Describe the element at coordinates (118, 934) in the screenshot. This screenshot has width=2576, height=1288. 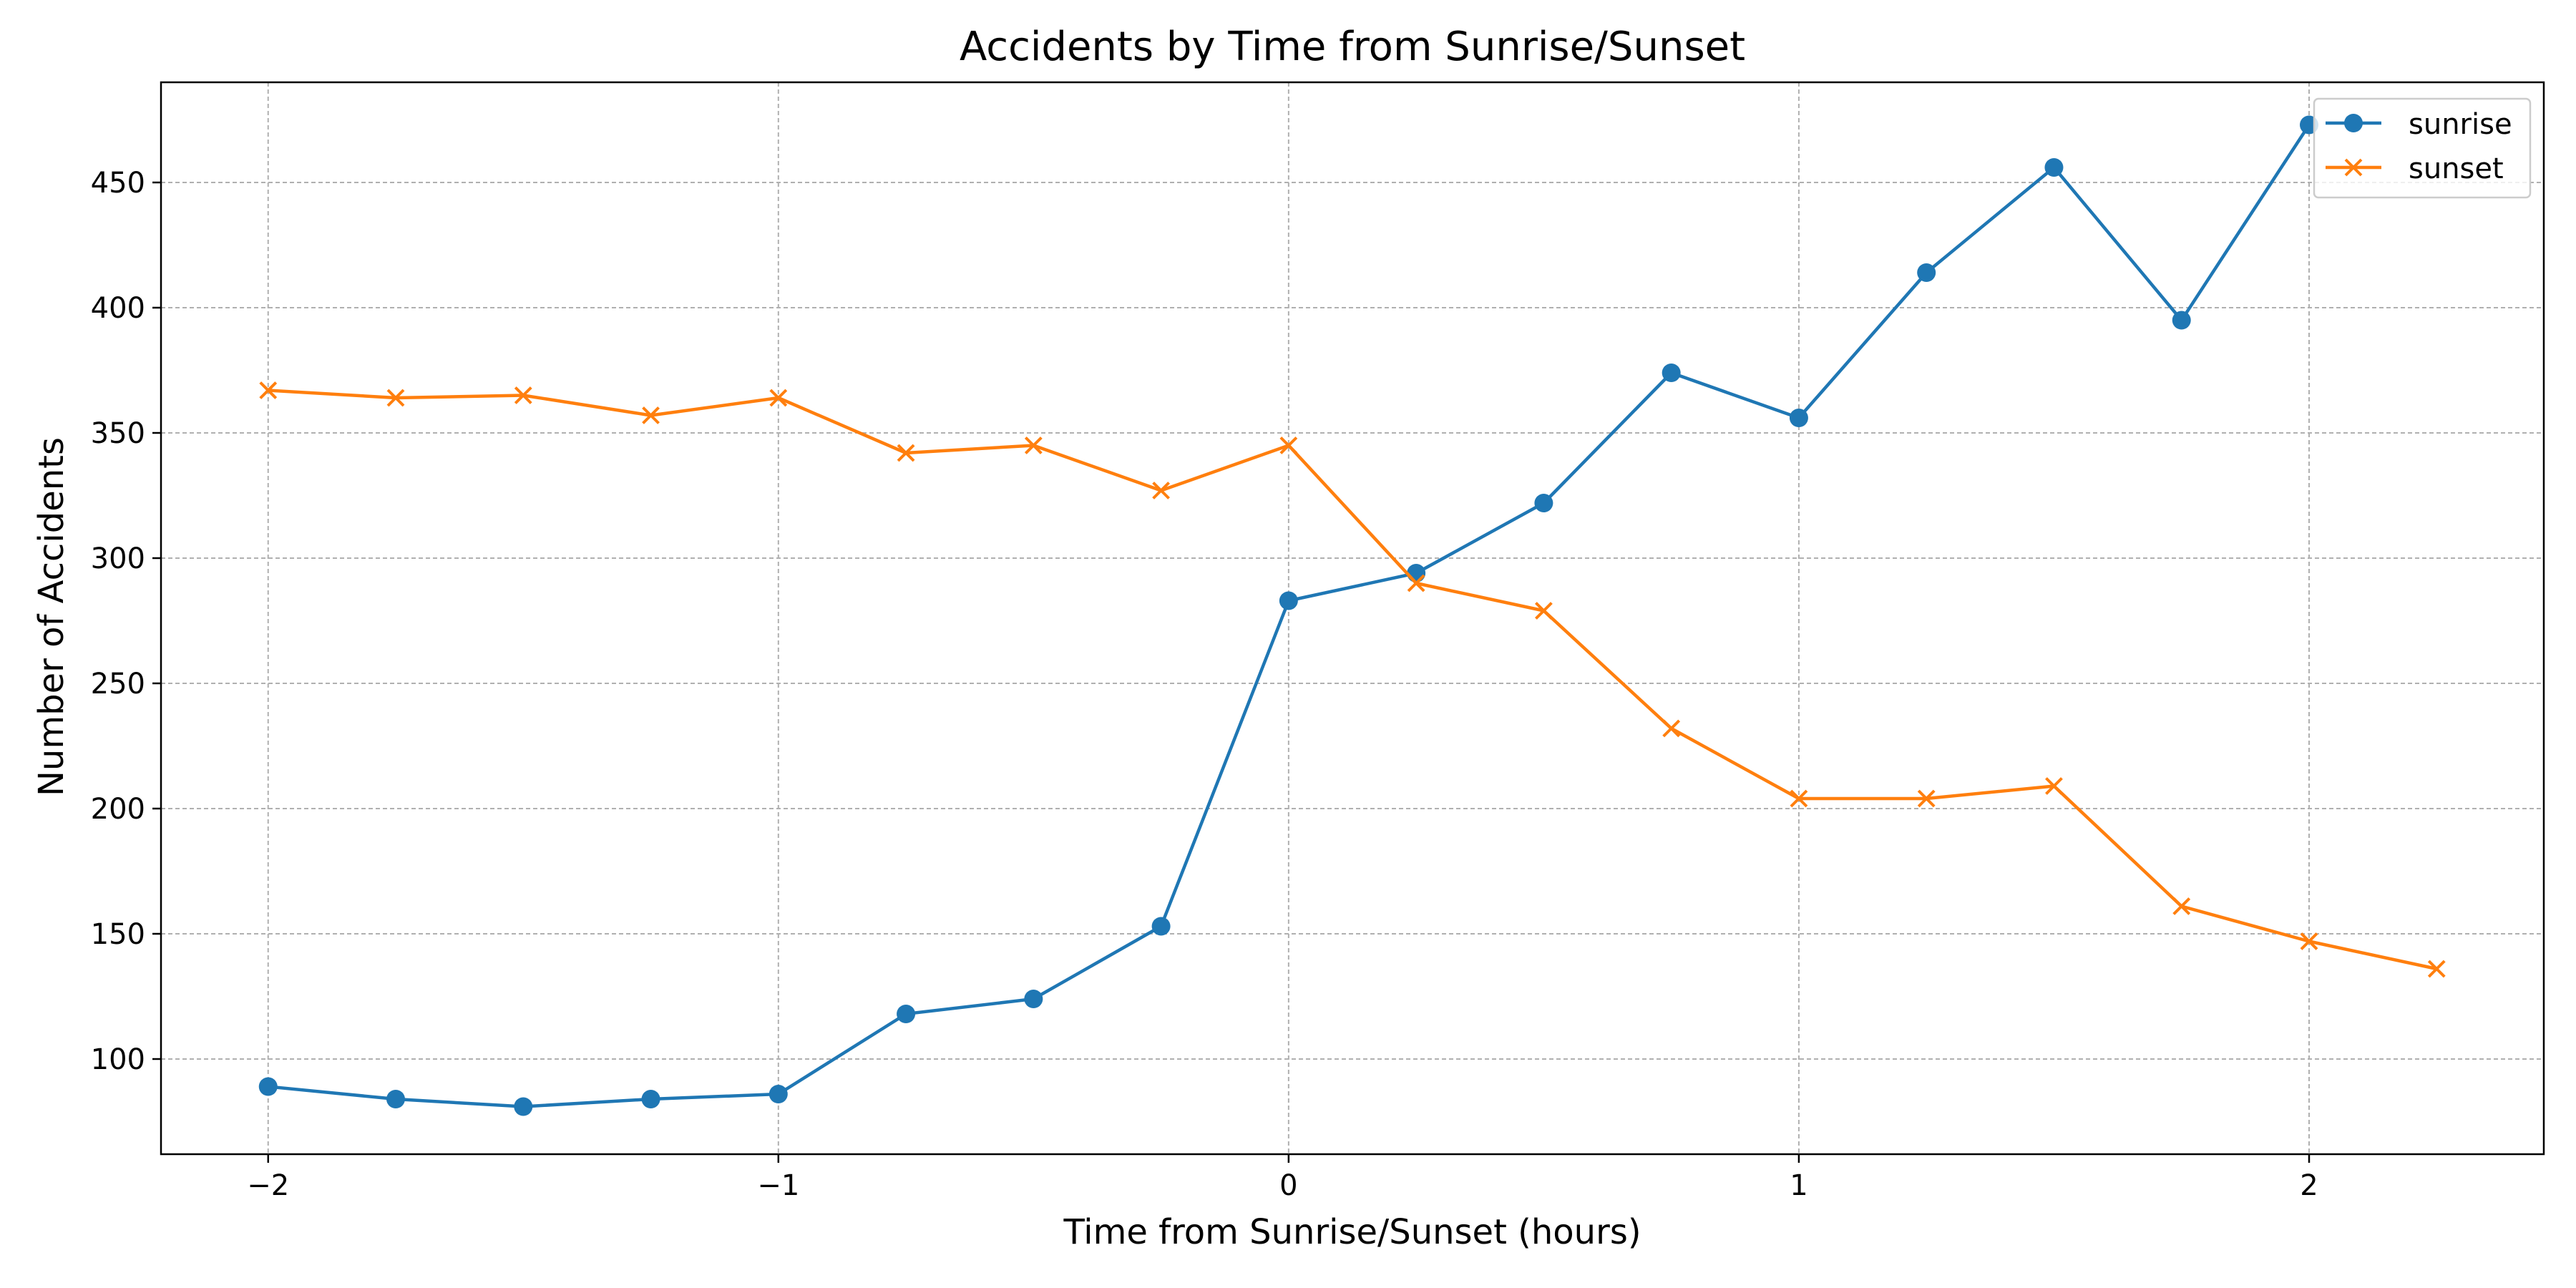
I see `y-tick-label: 150` at that location.